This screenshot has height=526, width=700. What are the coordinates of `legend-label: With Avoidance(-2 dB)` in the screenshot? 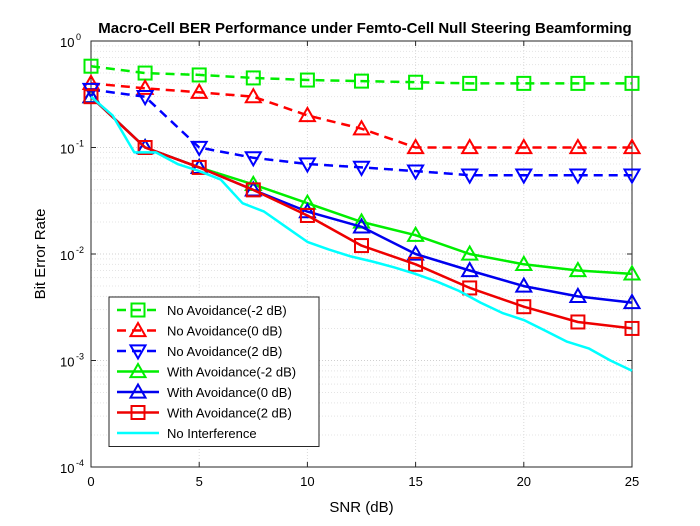 It's located at (231, 372).